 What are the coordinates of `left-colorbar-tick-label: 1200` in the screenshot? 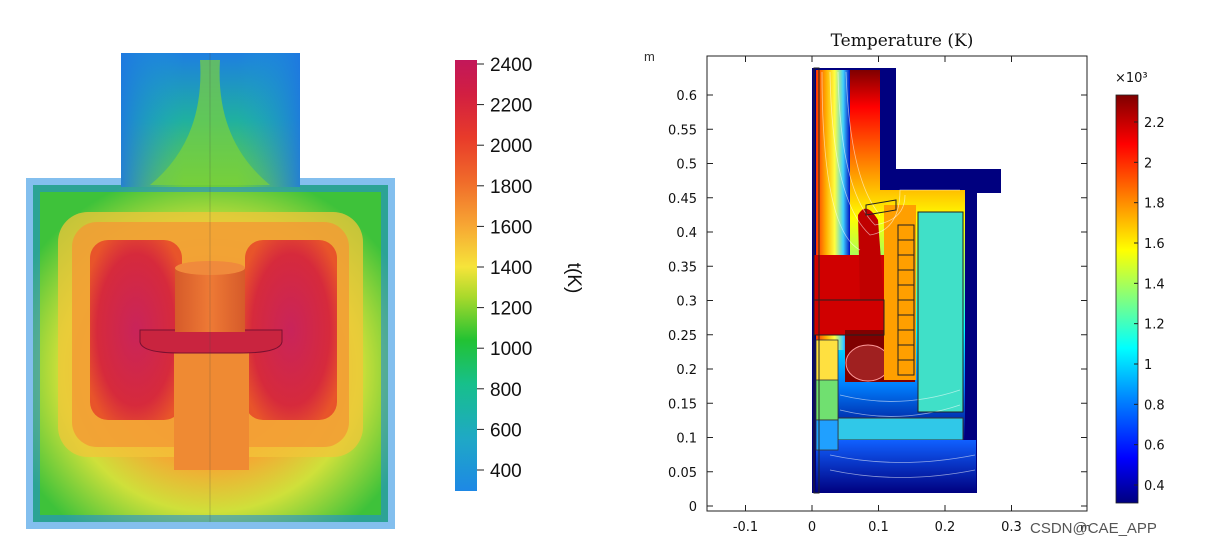 It's located at (511, 309).